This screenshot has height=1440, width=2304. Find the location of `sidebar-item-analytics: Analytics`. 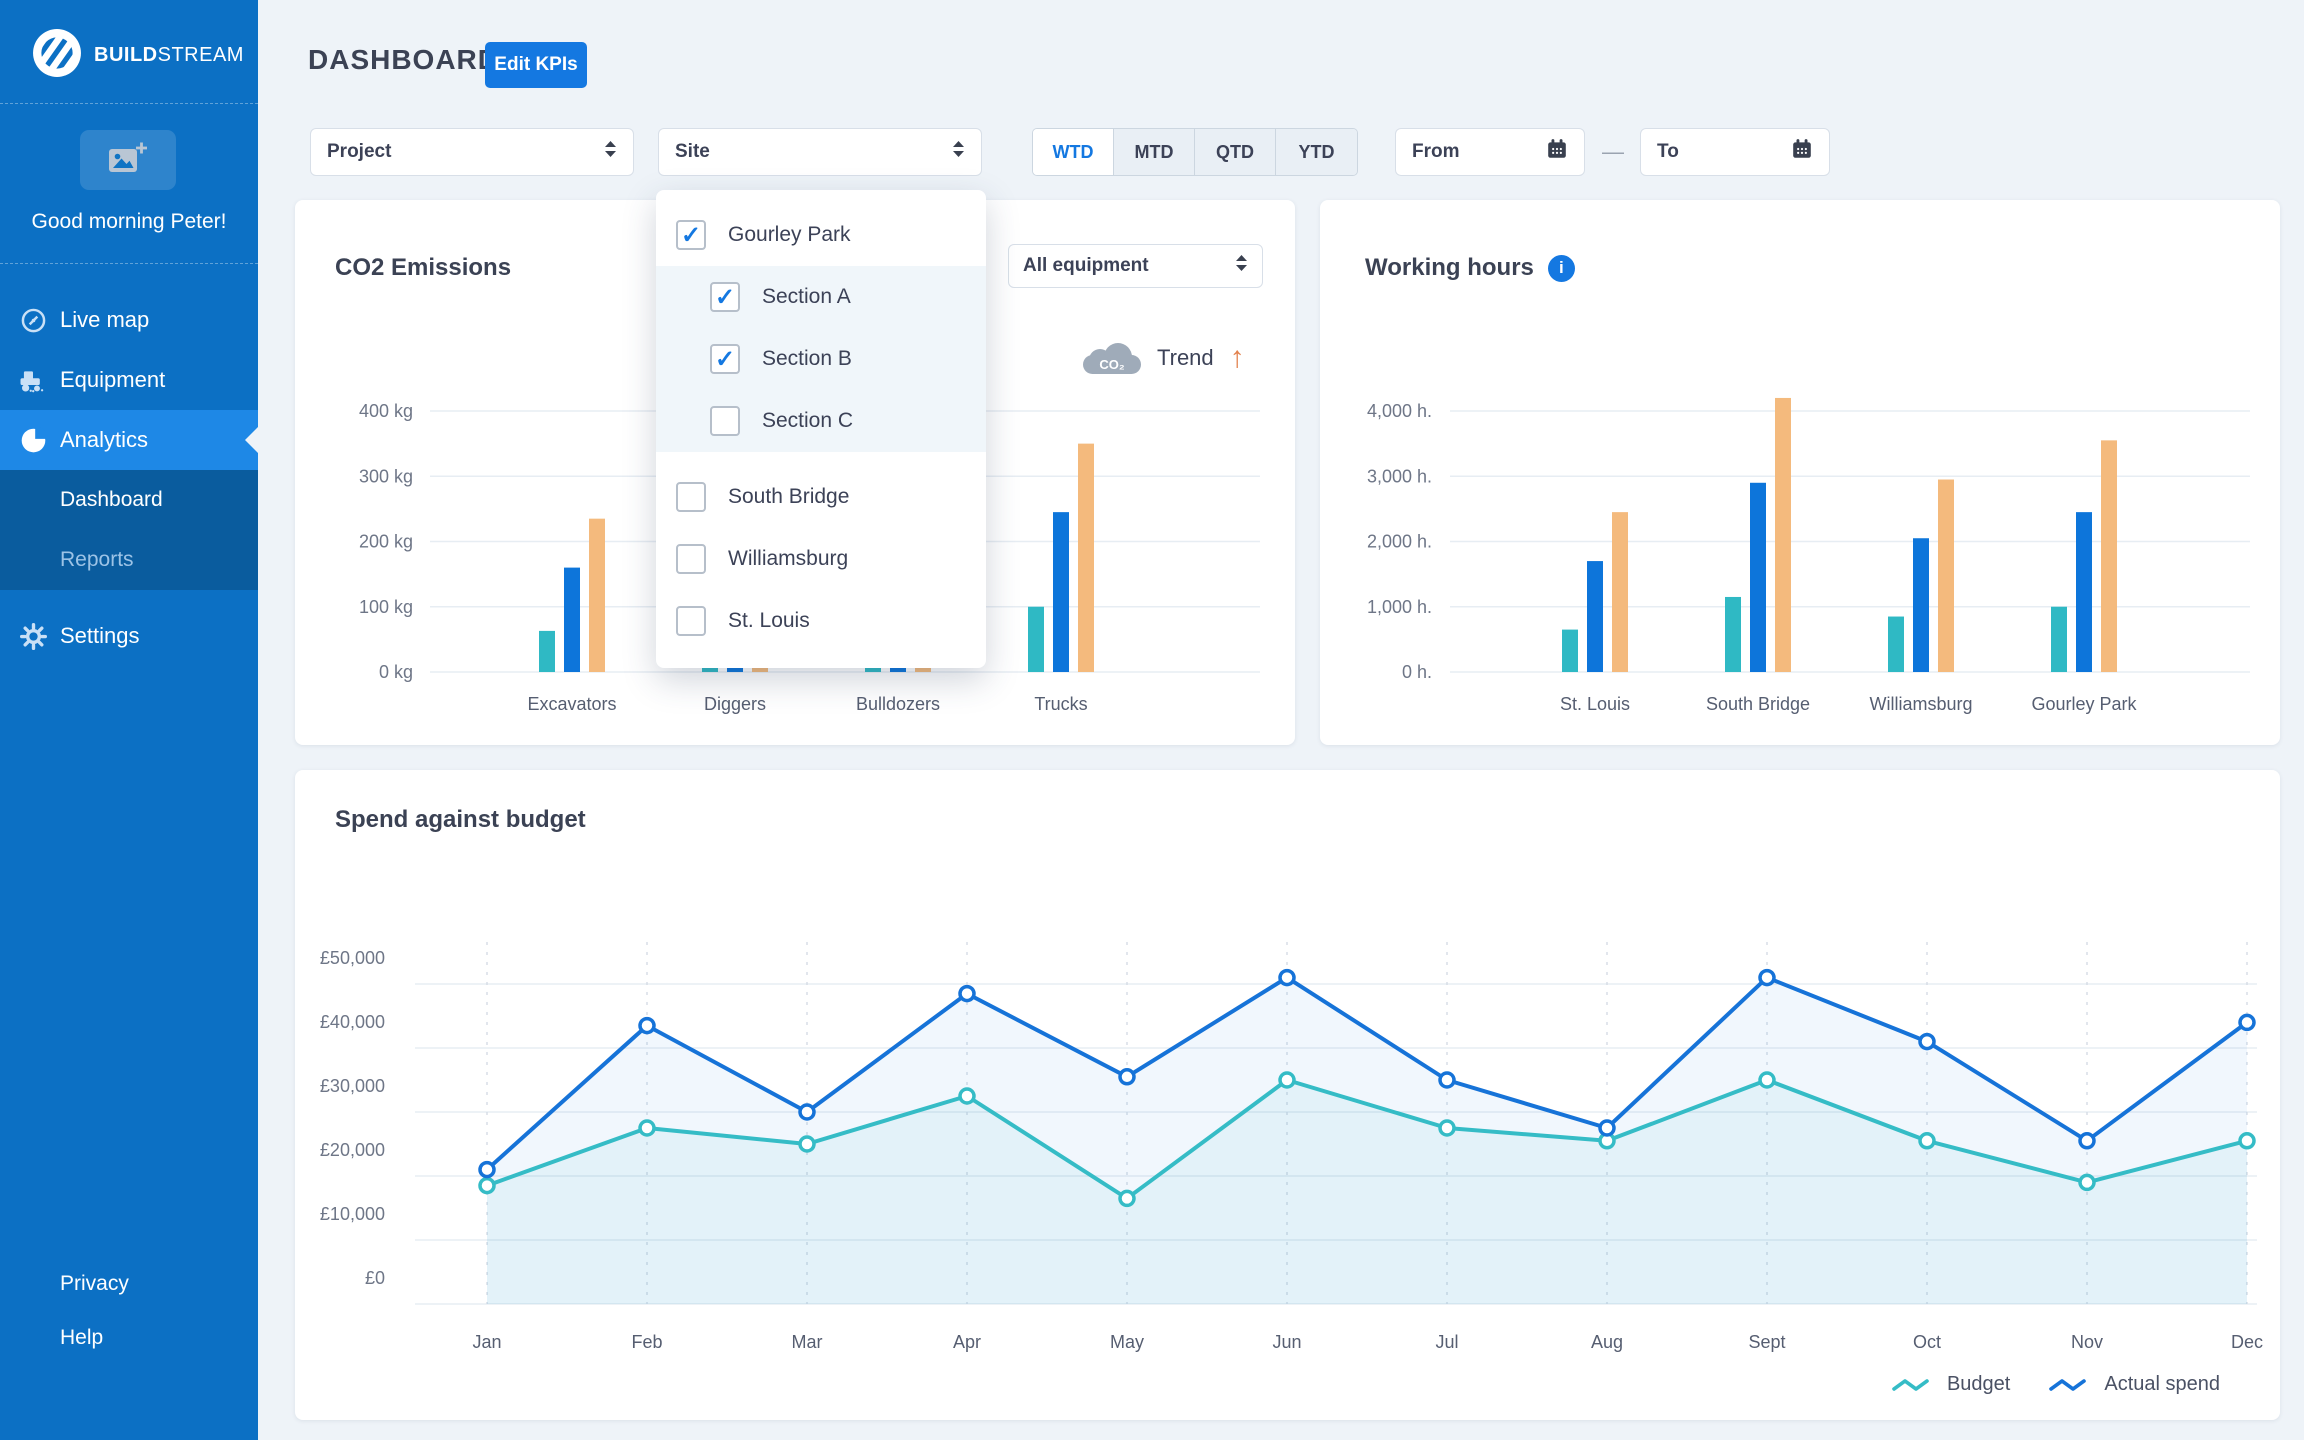

sidebar-item-analytics: Analytics is located at coordinates (129, 440).